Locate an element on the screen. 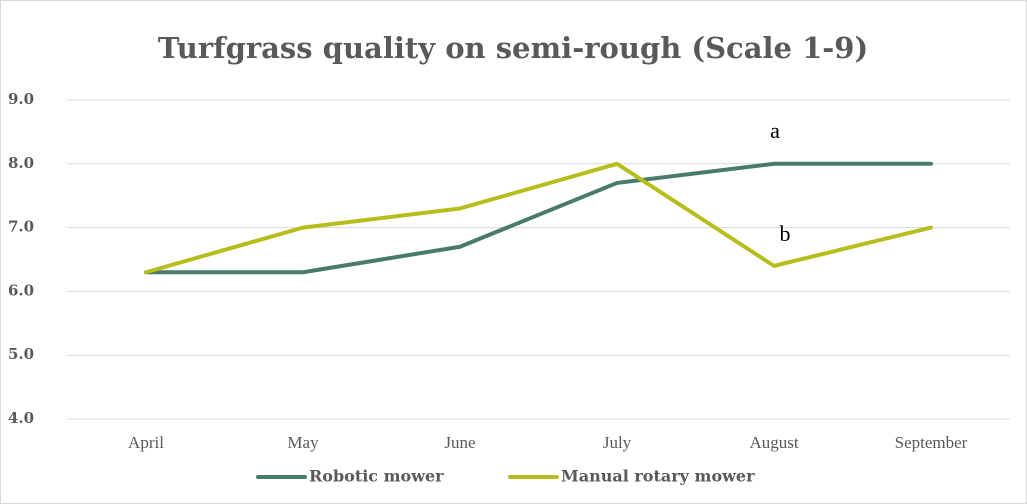 The height and width of the screenshot is (504, 1027). x-tick-label: May is located at coordinates (303, 442).